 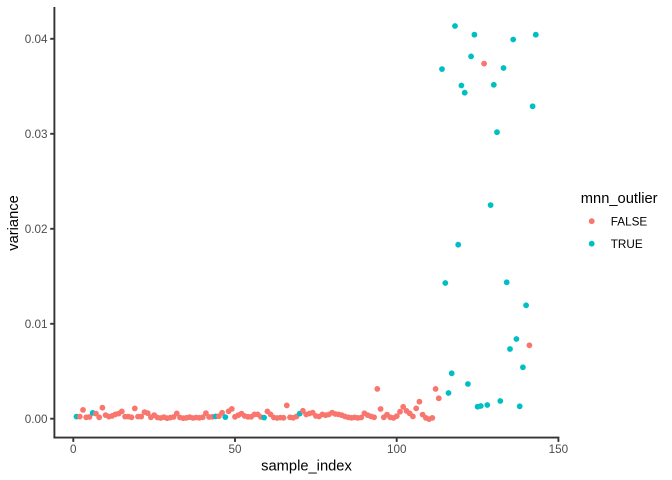 I want to click on svg-text: 50, so click(x=235, y=449).